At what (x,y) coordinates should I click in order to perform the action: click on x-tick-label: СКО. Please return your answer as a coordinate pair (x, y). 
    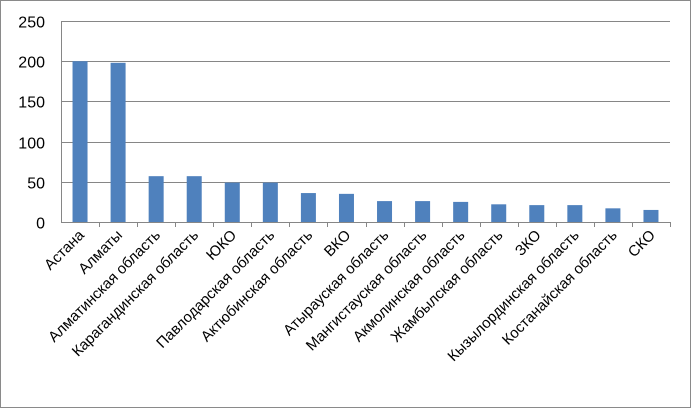
    Looking at the image, I should click on (642, 244).